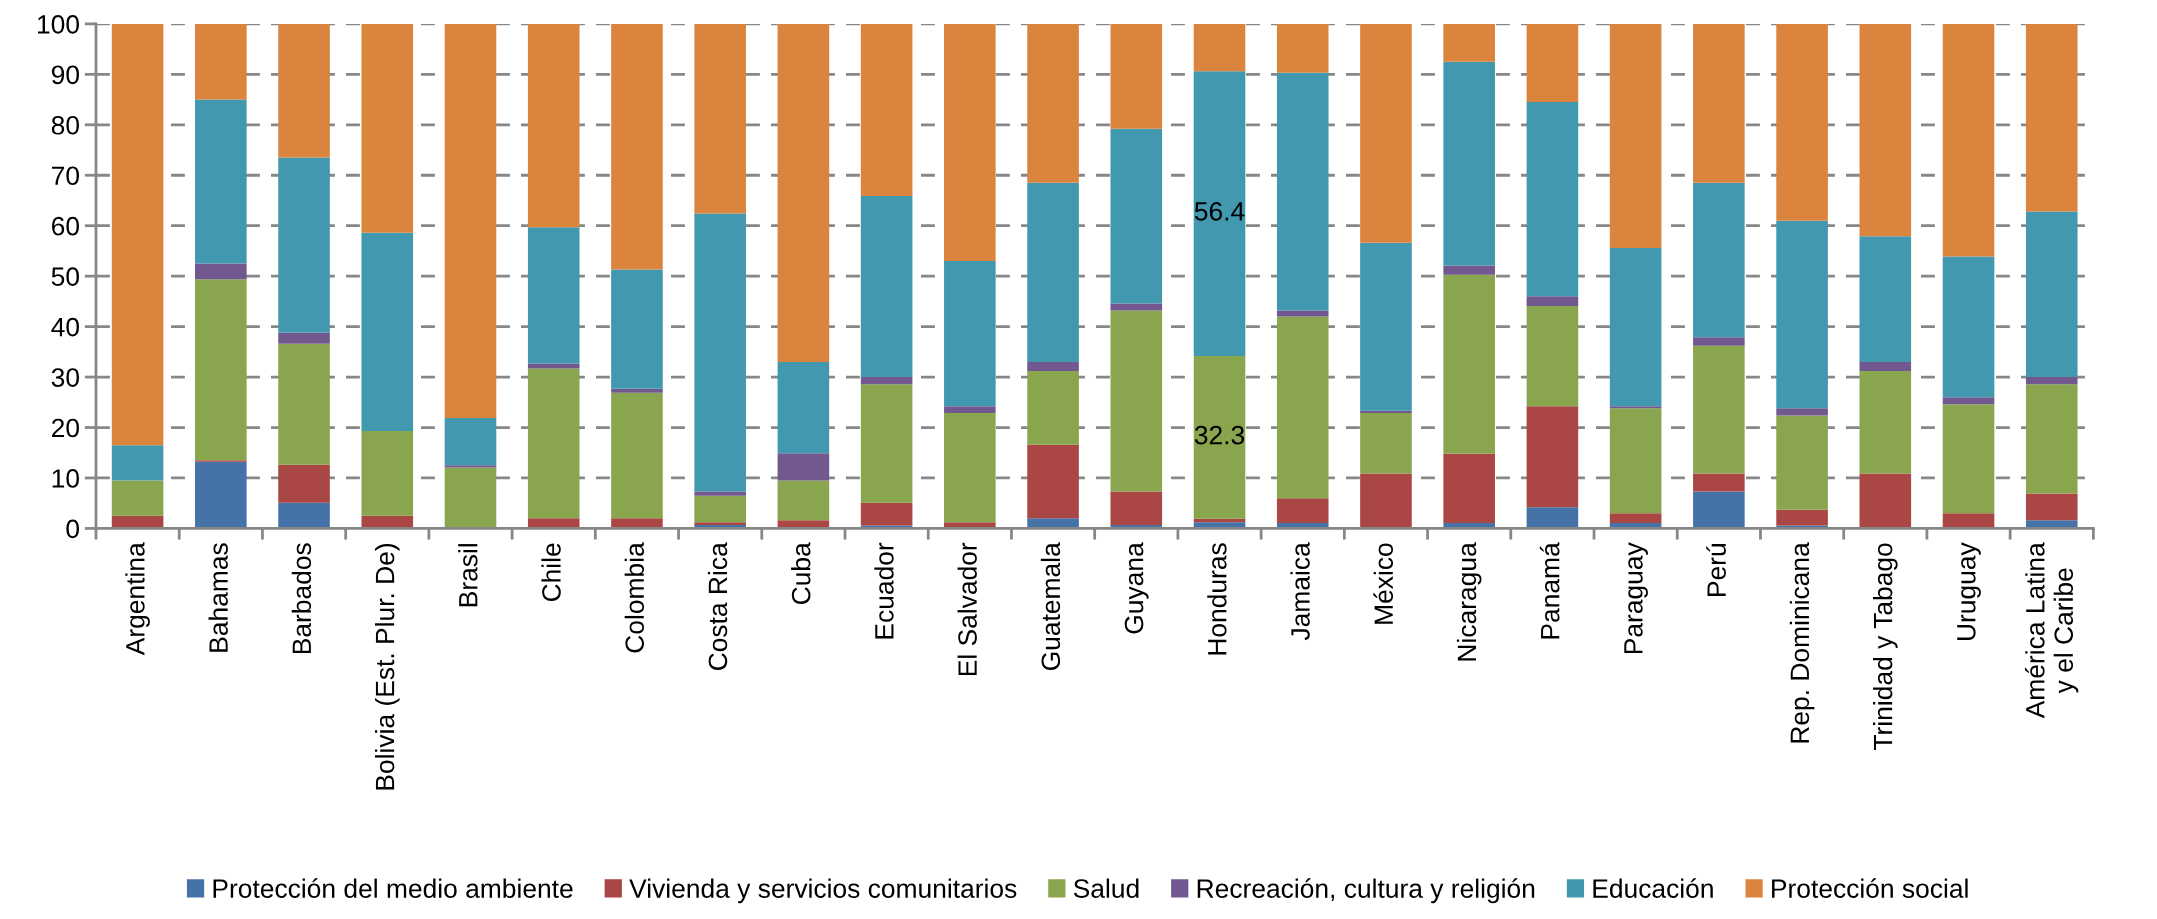  I want to click on legend-label: Protección social, so click(1870, 888).